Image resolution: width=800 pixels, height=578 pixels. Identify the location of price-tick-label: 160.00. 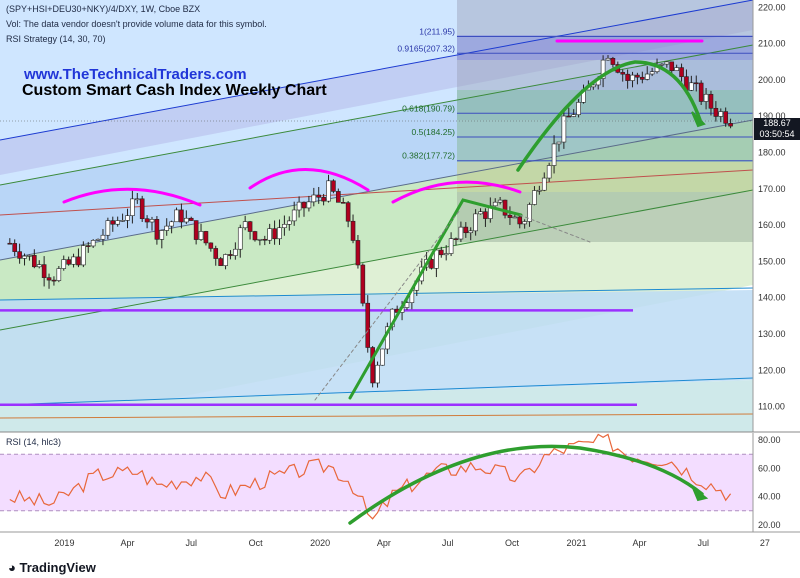
(772, 225).